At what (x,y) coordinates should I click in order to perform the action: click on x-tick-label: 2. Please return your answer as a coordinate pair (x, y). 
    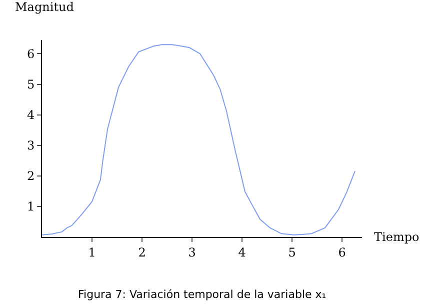
    Looking at the image, I should click on (142, 252).